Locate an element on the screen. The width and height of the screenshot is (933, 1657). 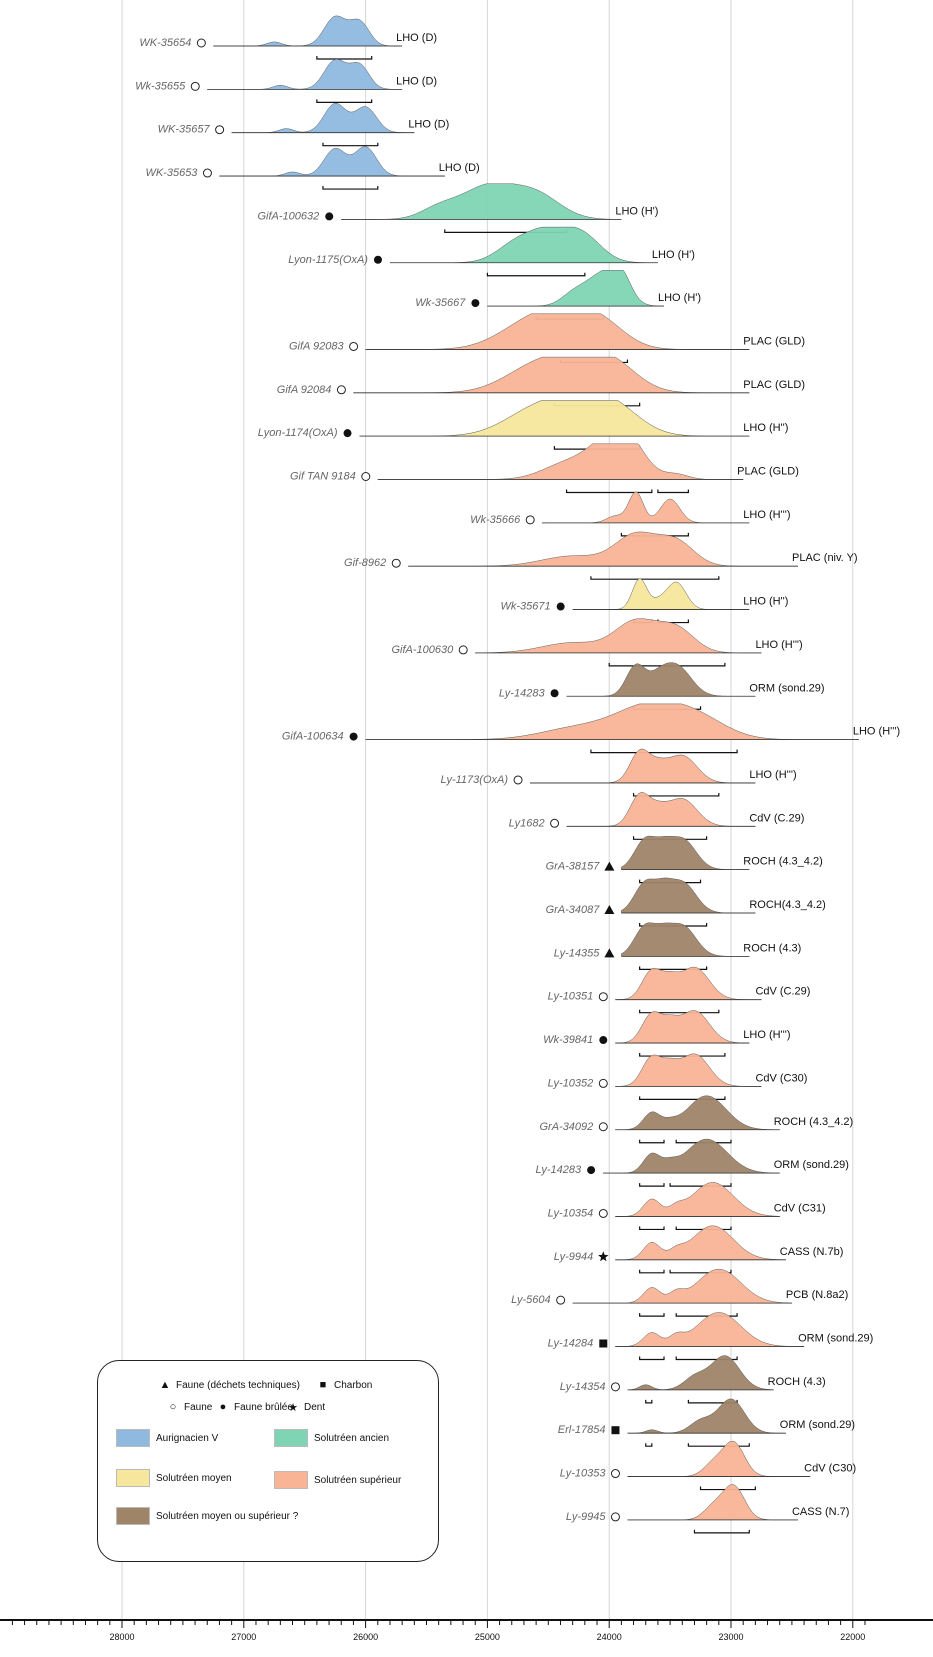
site-label: ORM (sond.29) is located at coordinates (817, 1425).